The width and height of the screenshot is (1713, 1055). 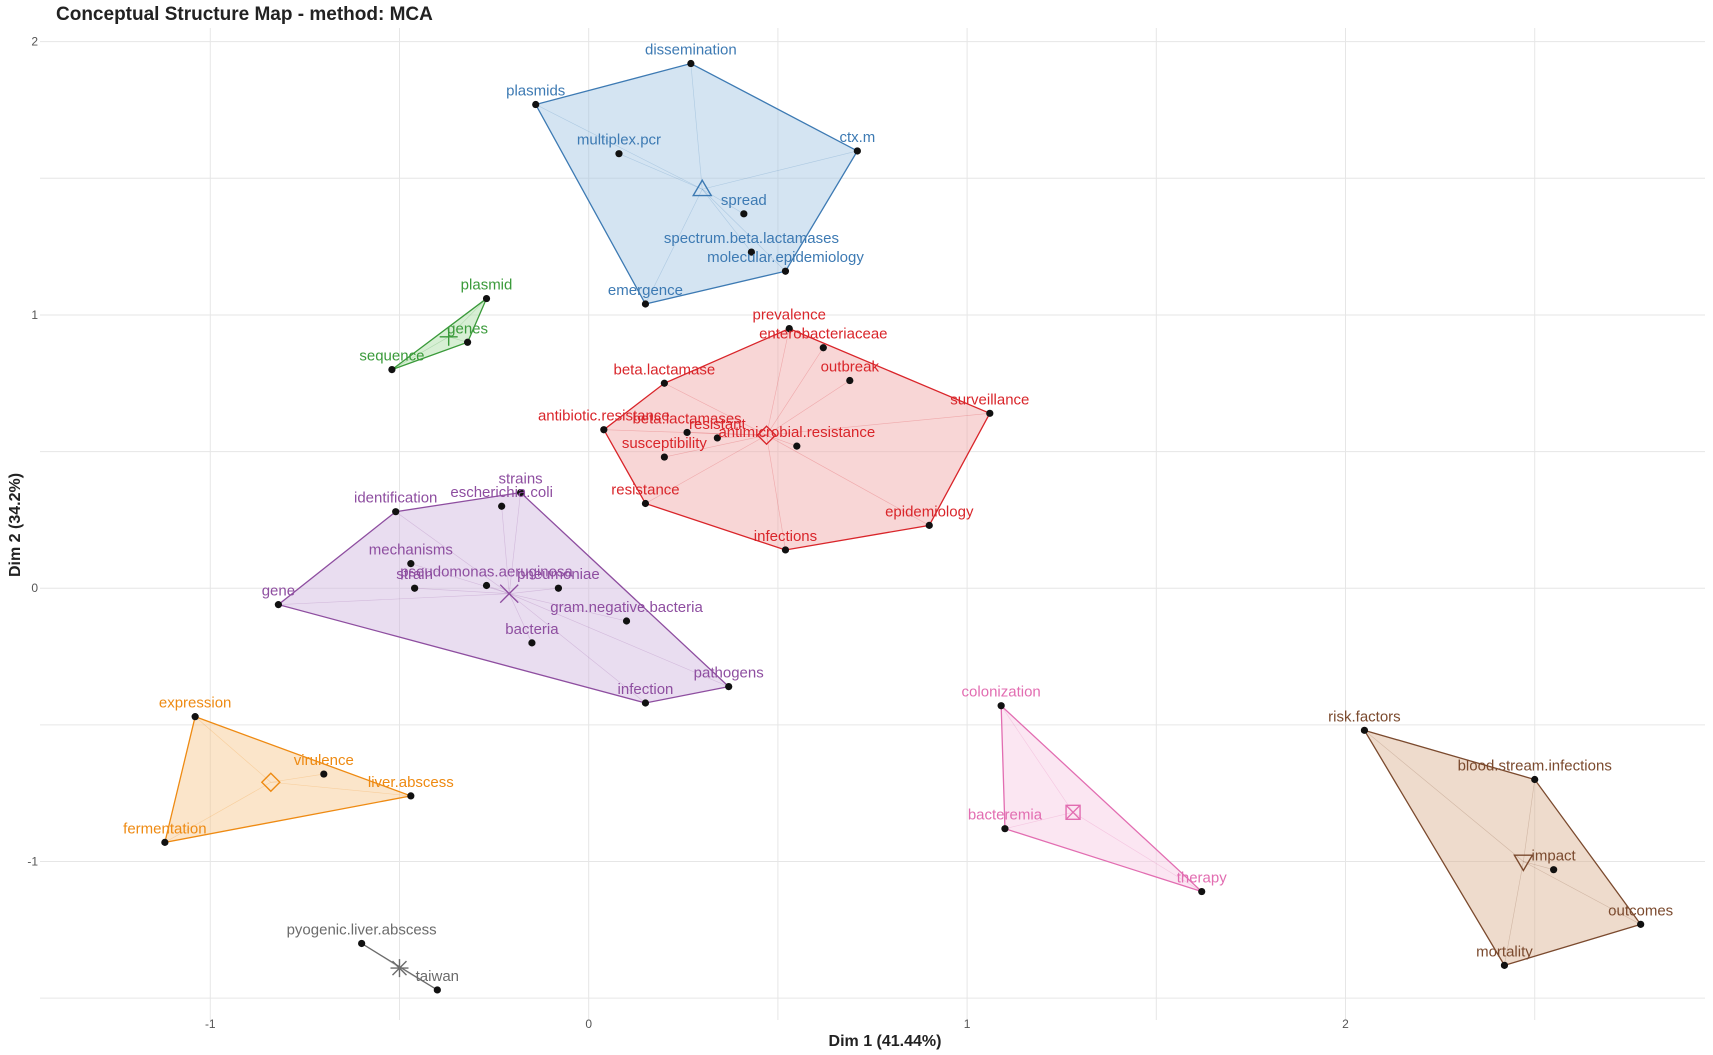 I want to click on point-label: taiwan, so click(x=437, y=976).